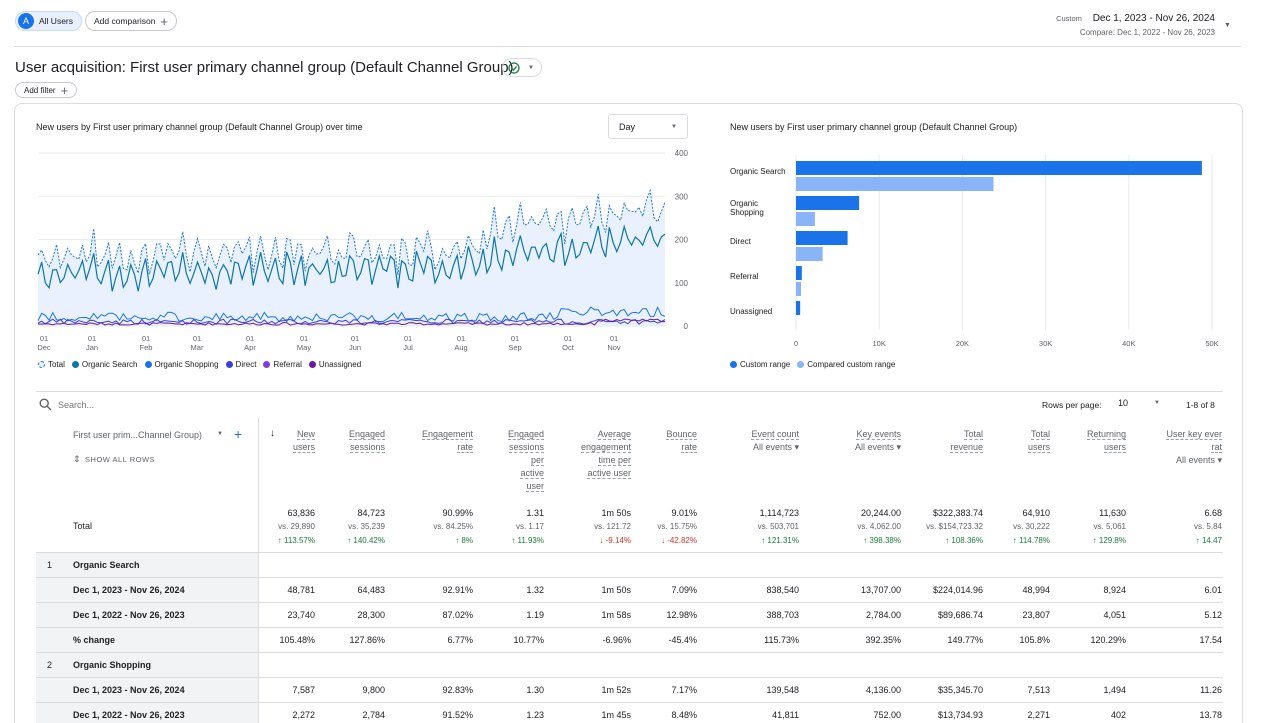  What do you see at coordinates (940, 441) in the screenshot?
I see `metric-header: Total revenue` at bounding box center [940, 441].